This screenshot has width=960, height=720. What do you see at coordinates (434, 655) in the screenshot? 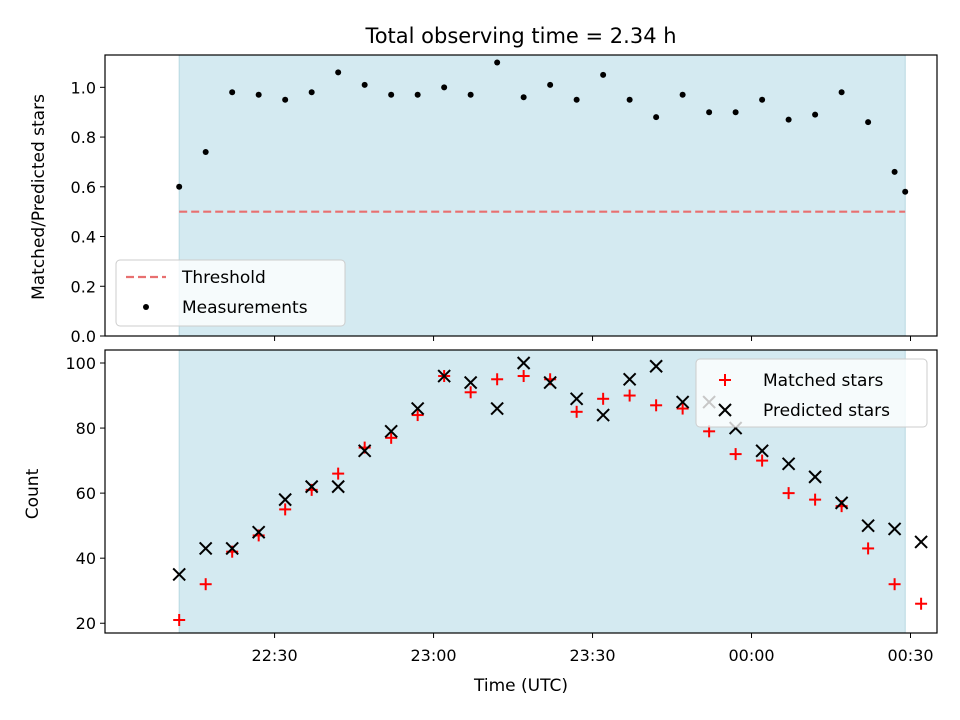
I see `x-tick-label: 23:00` at bounding box center [434, 655].